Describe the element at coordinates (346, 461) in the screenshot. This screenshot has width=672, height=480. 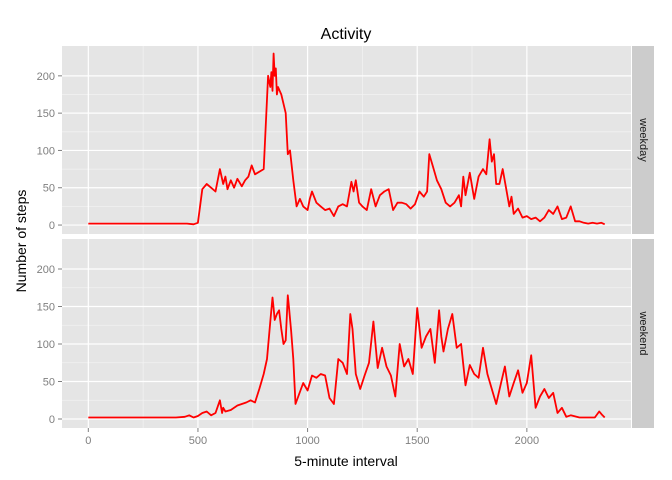
I see `x-axis-title: 5-minute interval` at that location.